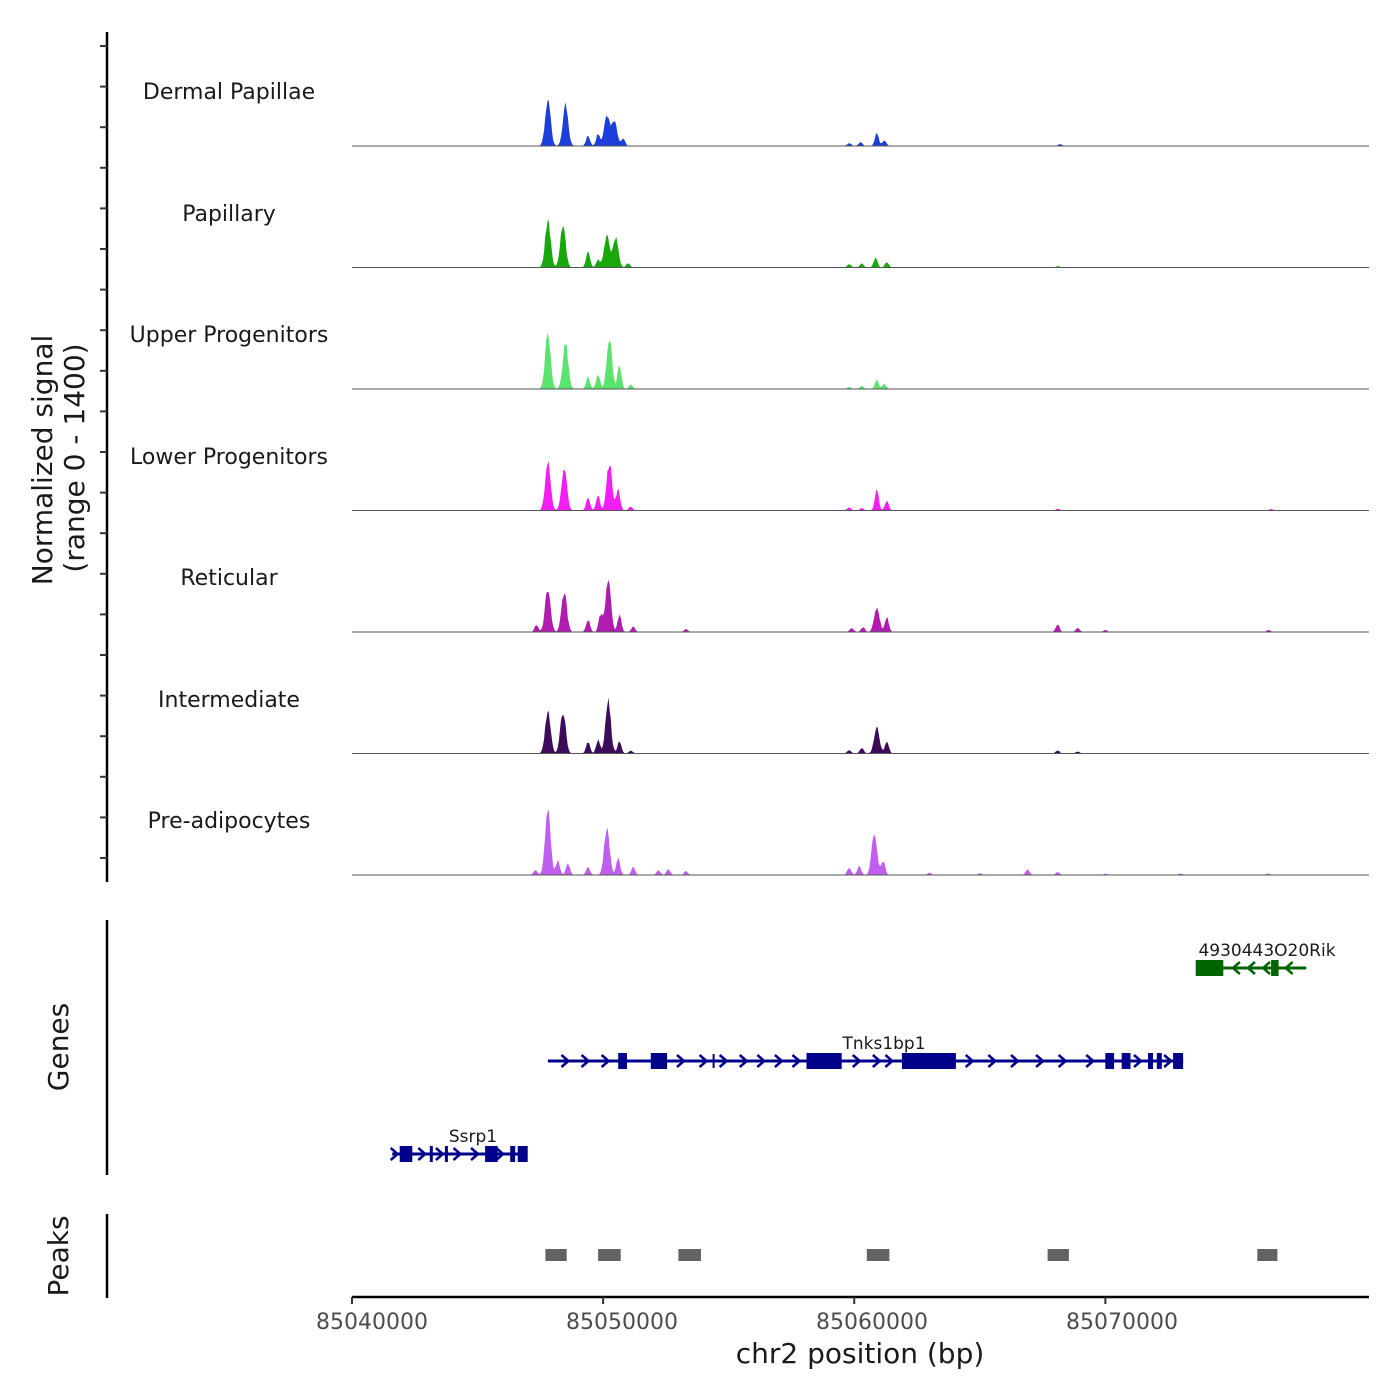  I want to click on track-label-upper-progenitors: Upper Progenitors, so click(229, 335).